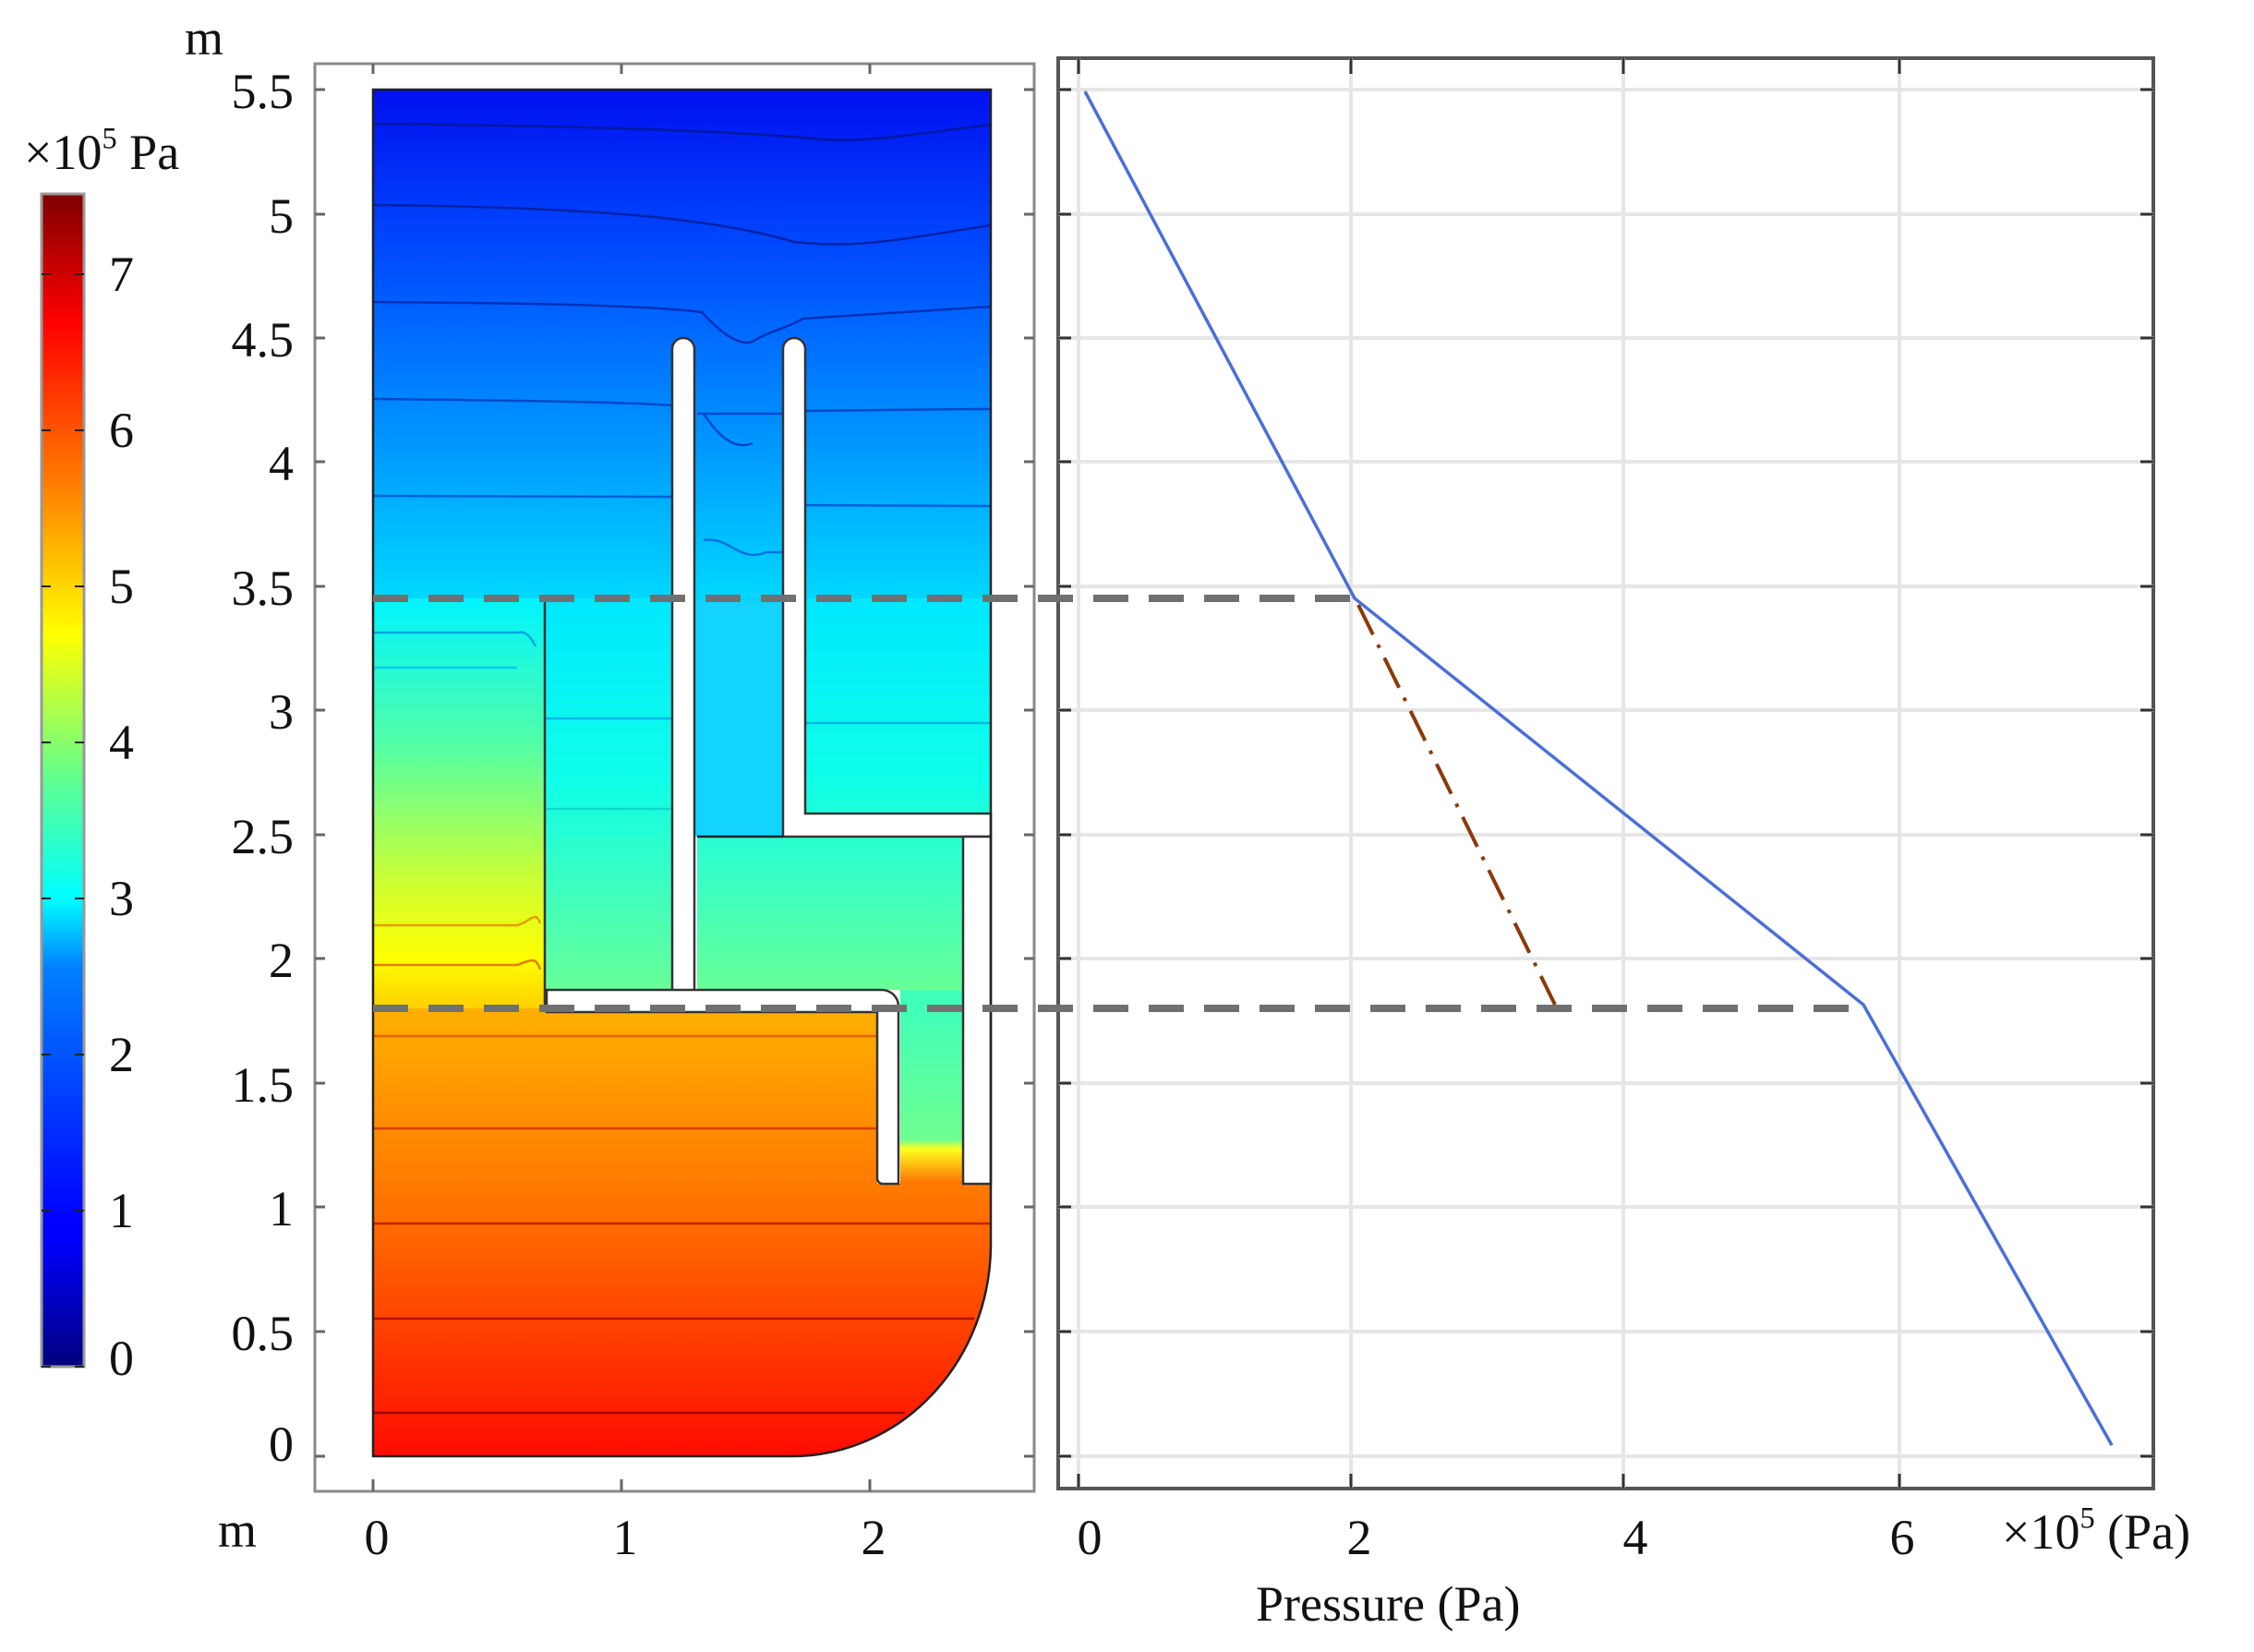 Image resolution: width=2254 pixels, height=1652 pixels. I want to click on left-y-tick-5: 5, so click(281, 216).